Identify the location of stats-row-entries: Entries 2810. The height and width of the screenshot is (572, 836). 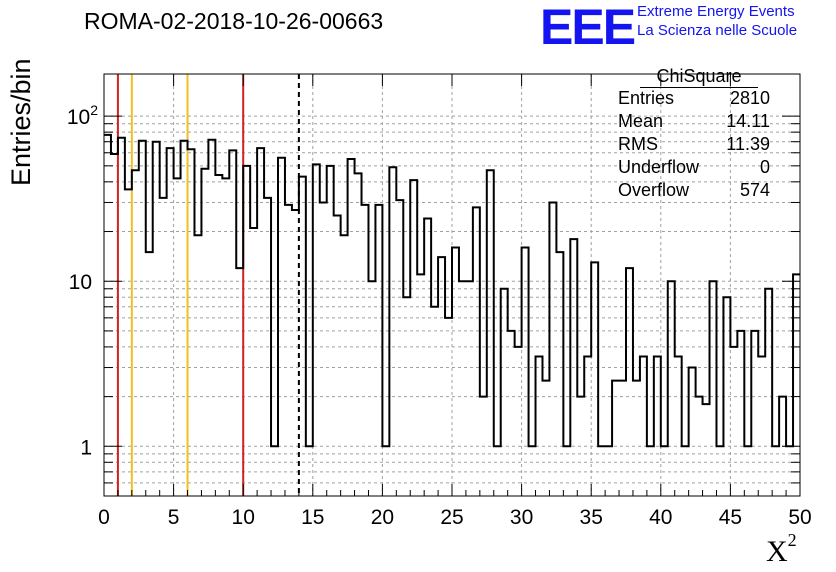
(694, 98).